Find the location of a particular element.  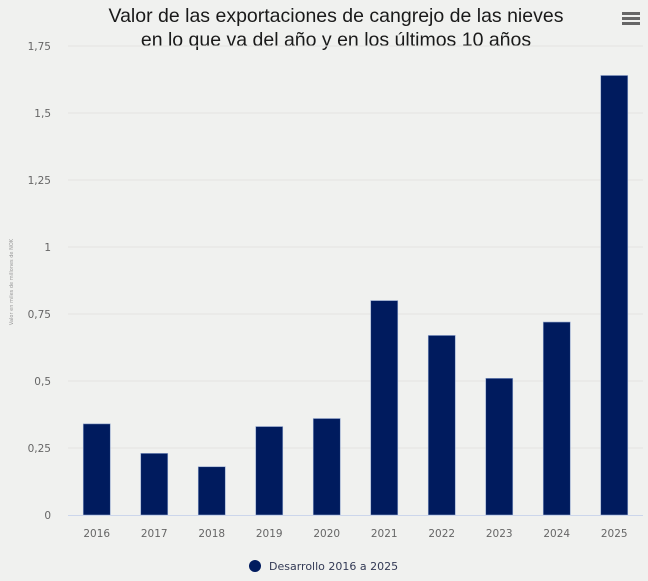

x-tick-label: 2018 is located at coordinates (211, 534).